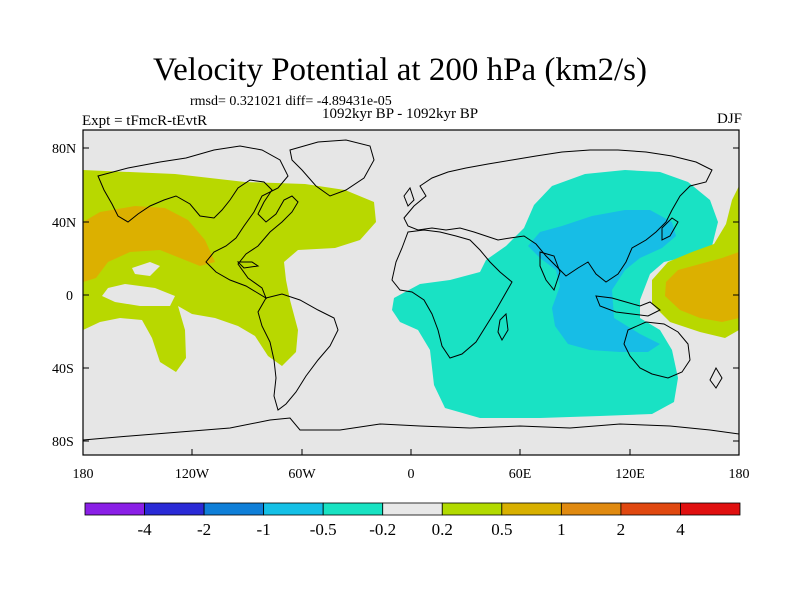  What do you see at coordinates (400, 70) in the screenshot?
I see `figure-title: Velocity Potential at 200 hPa (km2/s)` at bounding box center [400, 70].